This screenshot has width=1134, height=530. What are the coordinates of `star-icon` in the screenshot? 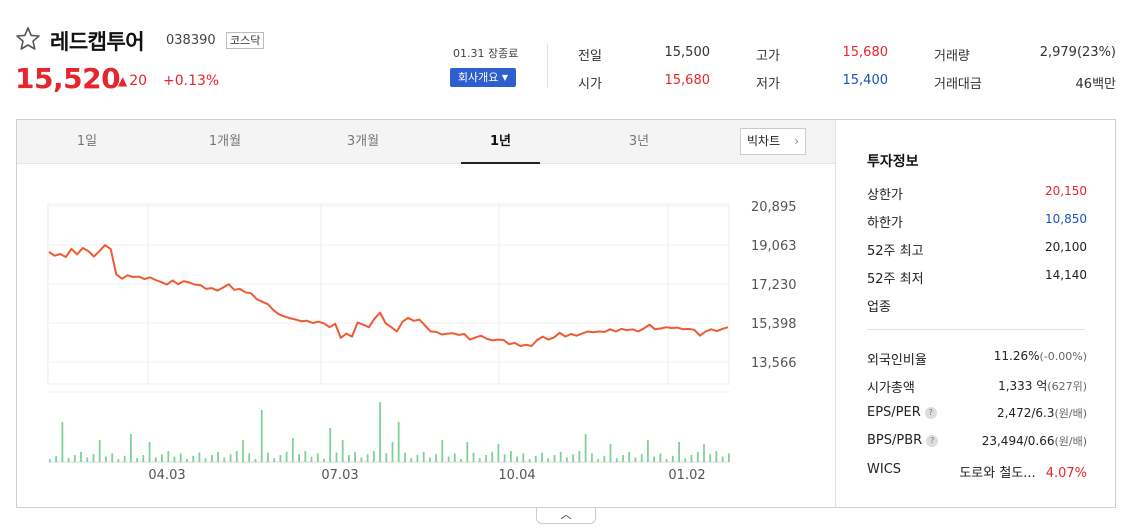 It's located at (28, 39).